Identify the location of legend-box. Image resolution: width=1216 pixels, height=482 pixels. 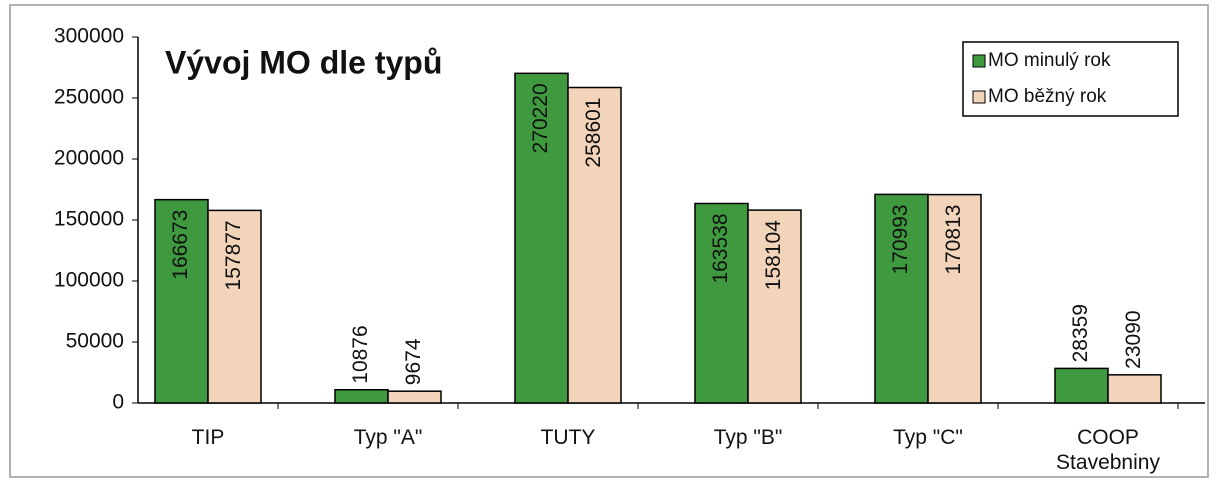
(1070, 79).